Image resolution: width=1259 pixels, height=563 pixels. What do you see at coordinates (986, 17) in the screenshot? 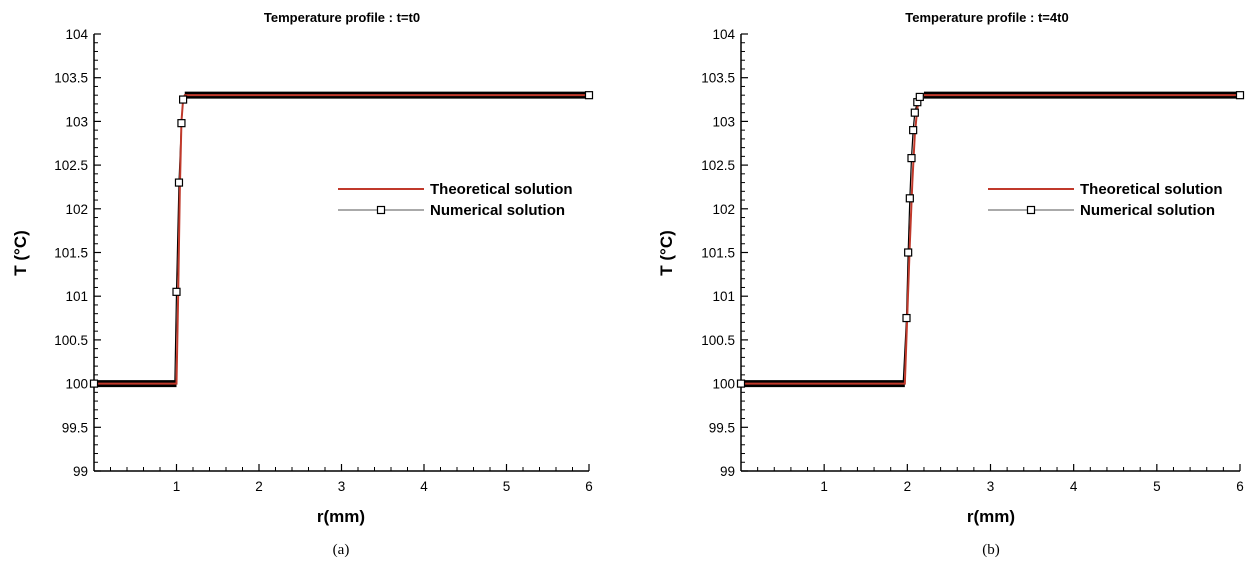
I see `chart-title: Temperature profile : t=4t0` at bounding box center [986, 17].